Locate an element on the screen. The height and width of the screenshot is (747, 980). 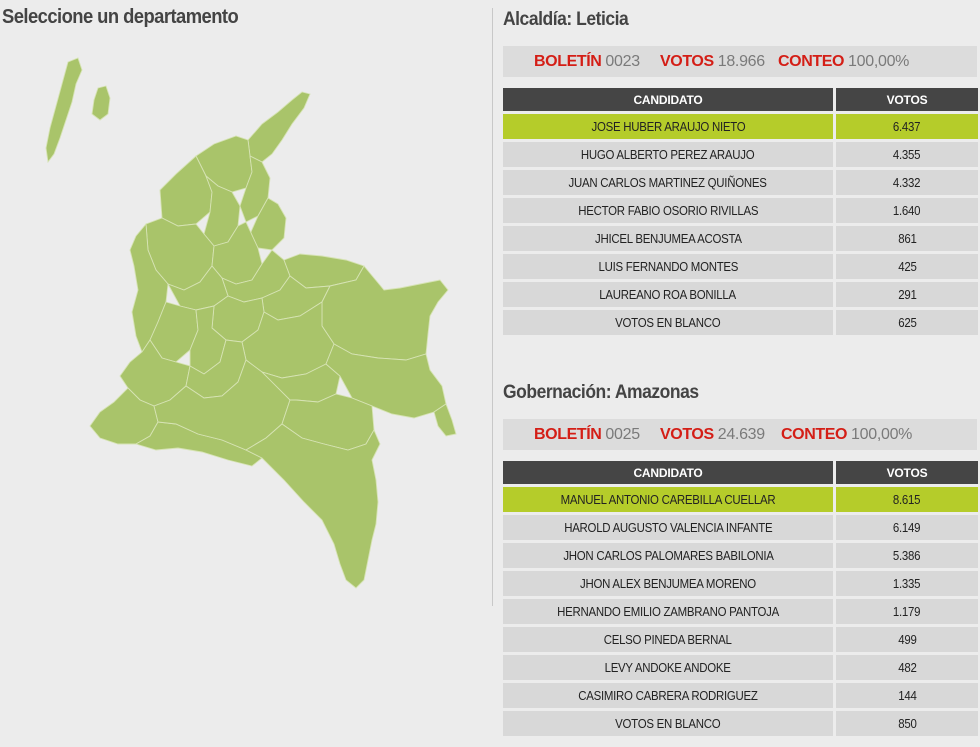
candidate-name: LEVY ANDOKE ANDOKE is located at coordinates (668, 667).